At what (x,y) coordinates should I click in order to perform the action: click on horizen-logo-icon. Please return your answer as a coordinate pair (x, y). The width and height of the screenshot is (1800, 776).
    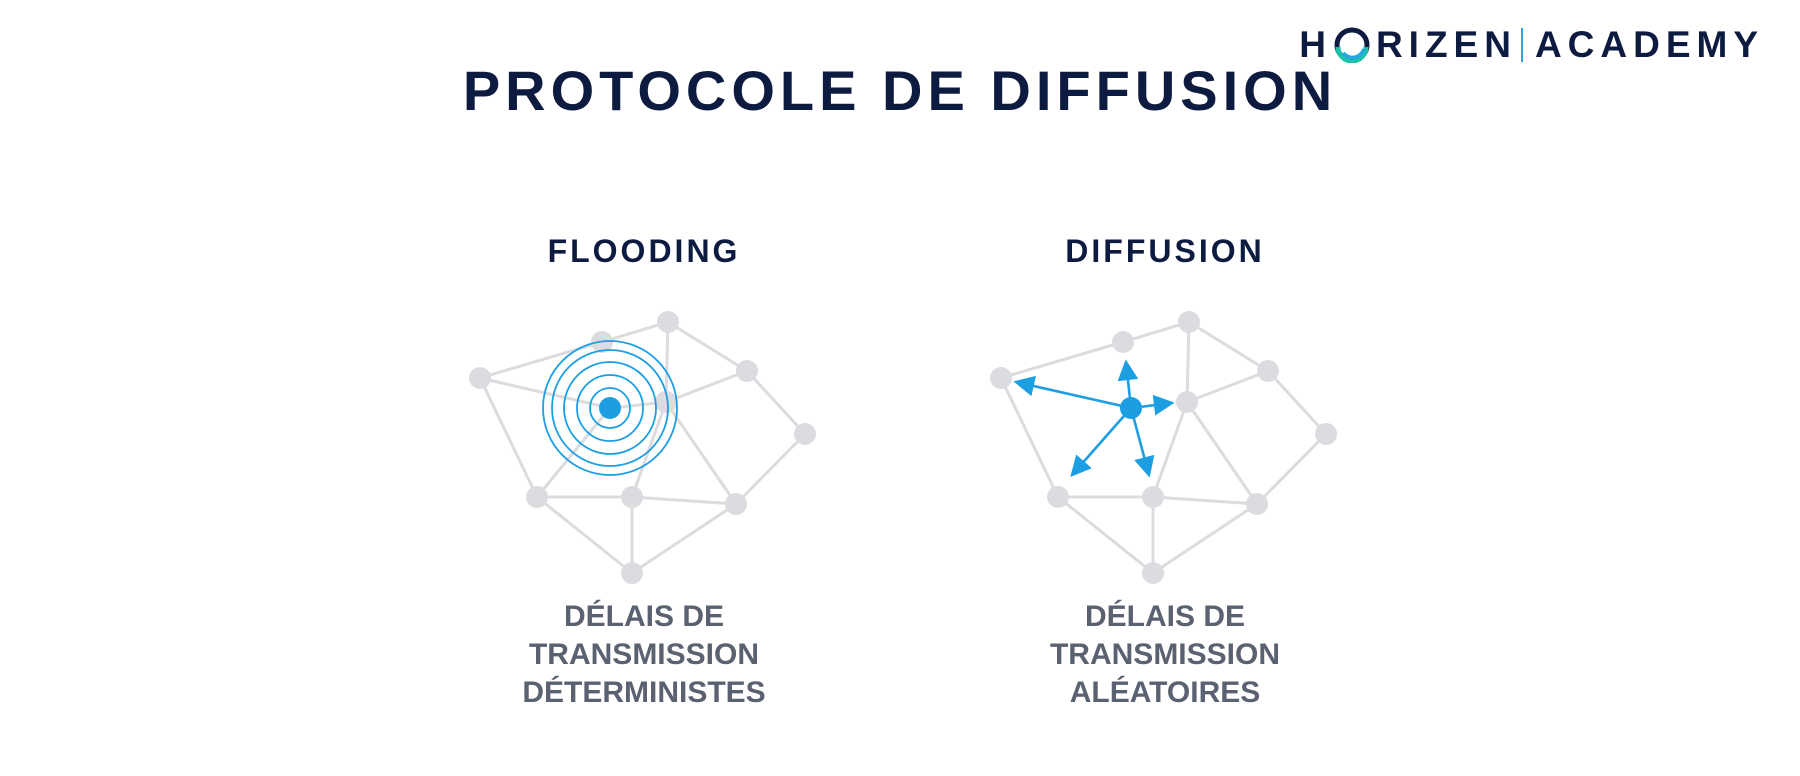
    Looking at the image, I should click on (1352, 45).